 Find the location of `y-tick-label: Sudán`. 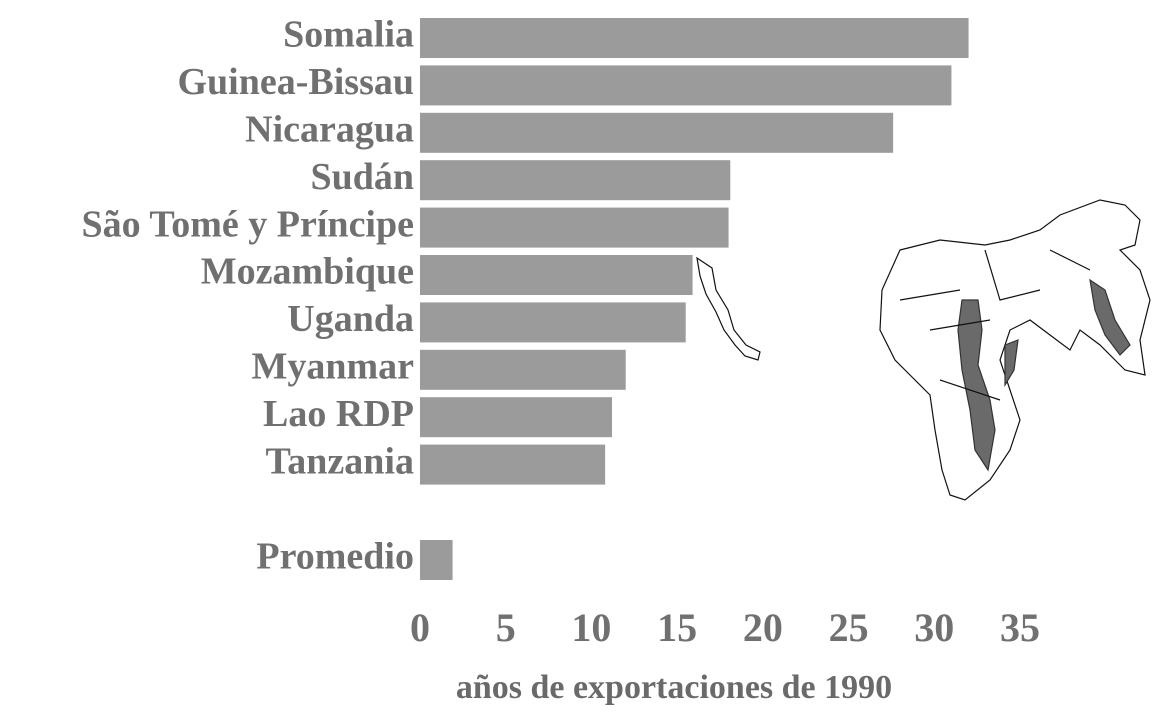

y-tick-label: Sudán is located at coordinates (362, 177).